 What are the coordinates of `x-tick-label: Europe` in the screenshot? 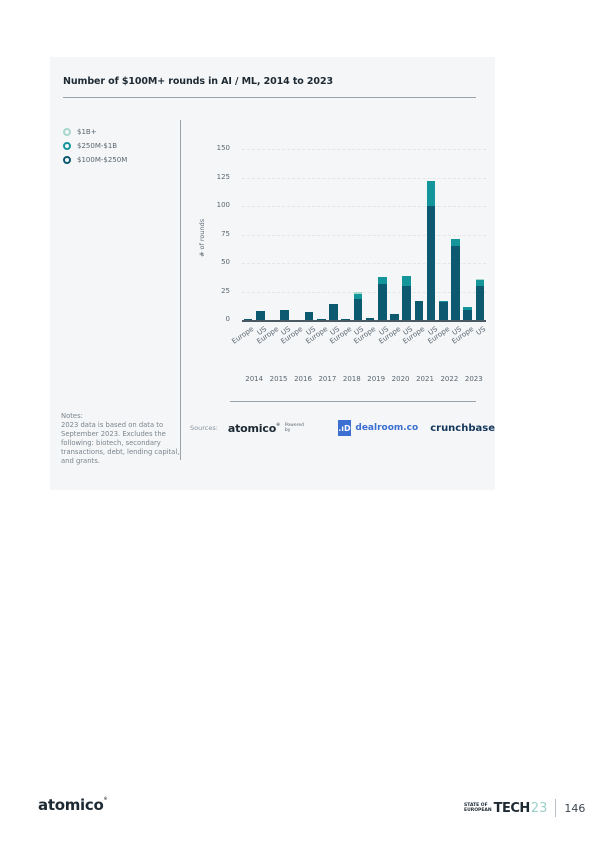 It's located at (243, 335).